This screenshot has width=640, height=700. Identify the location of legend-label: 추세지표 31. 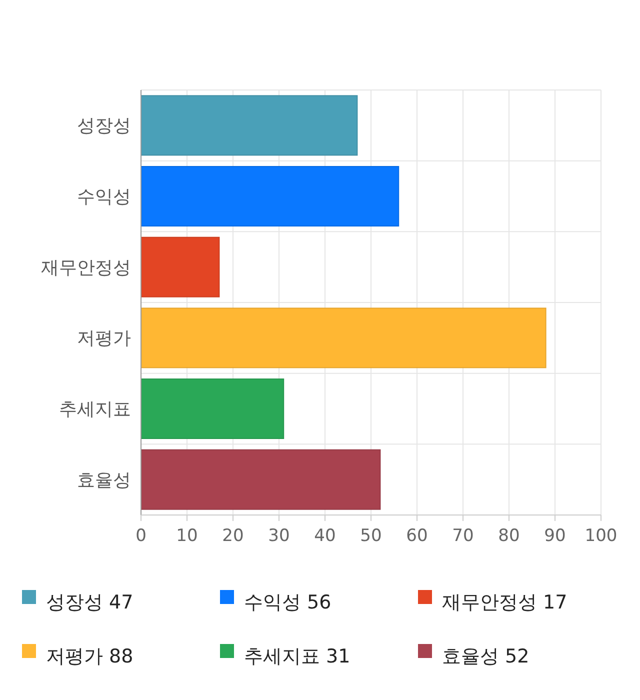
(297, 657).